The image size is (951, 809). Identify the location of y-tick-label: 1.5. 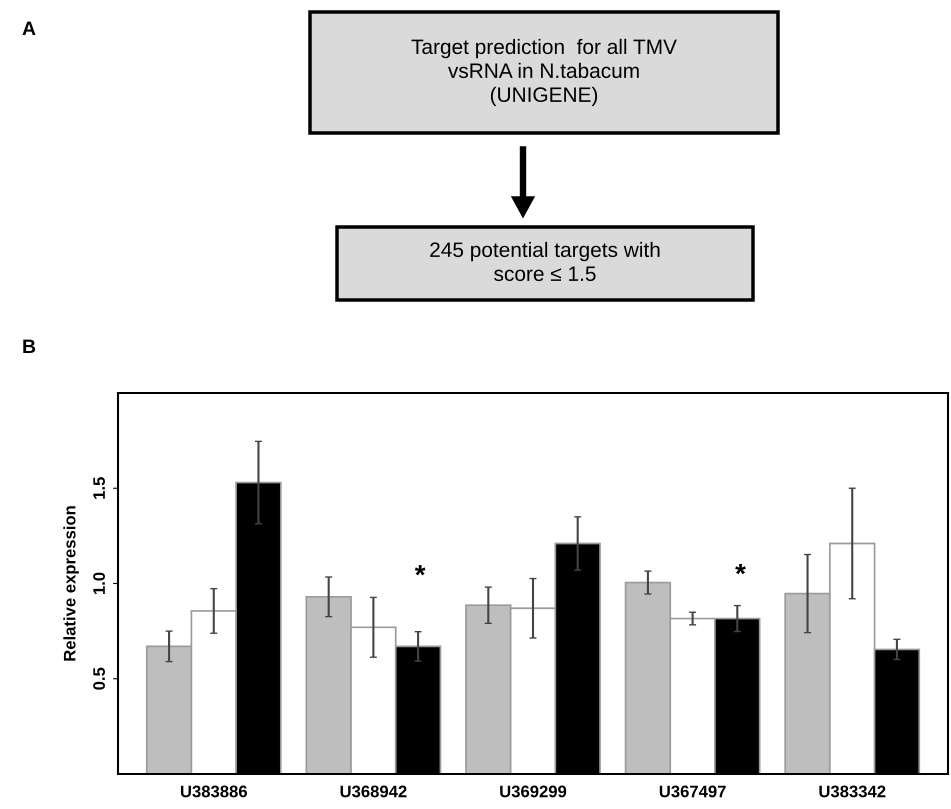
(99, 488).